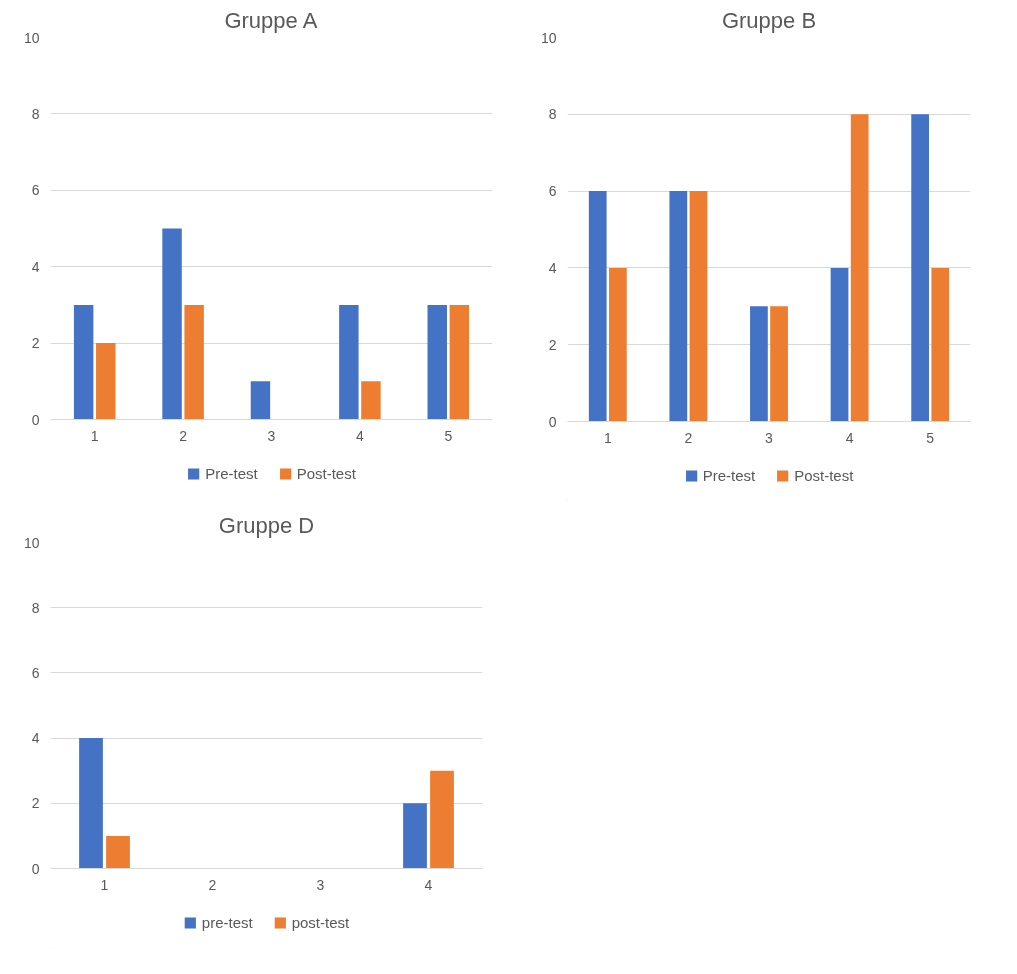 The height and width of the screenshot is (974, 1017). I want to click on chart-title: Gruppe B, so click(769, 20).